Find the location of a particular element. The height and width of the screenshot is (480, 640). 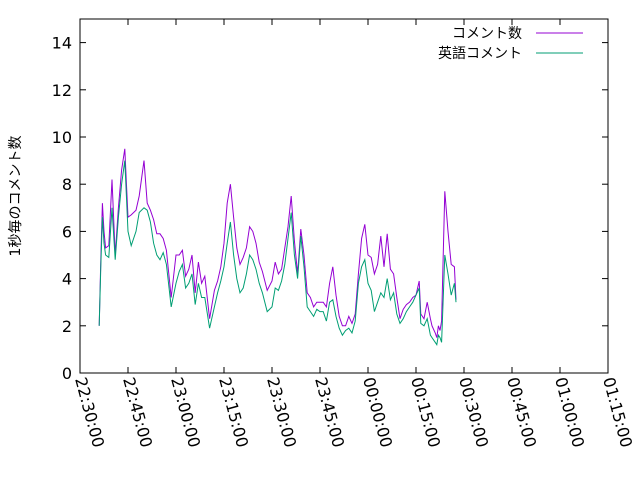

x-tick-label: 23:15:00 is located at coordinates (233, 412).